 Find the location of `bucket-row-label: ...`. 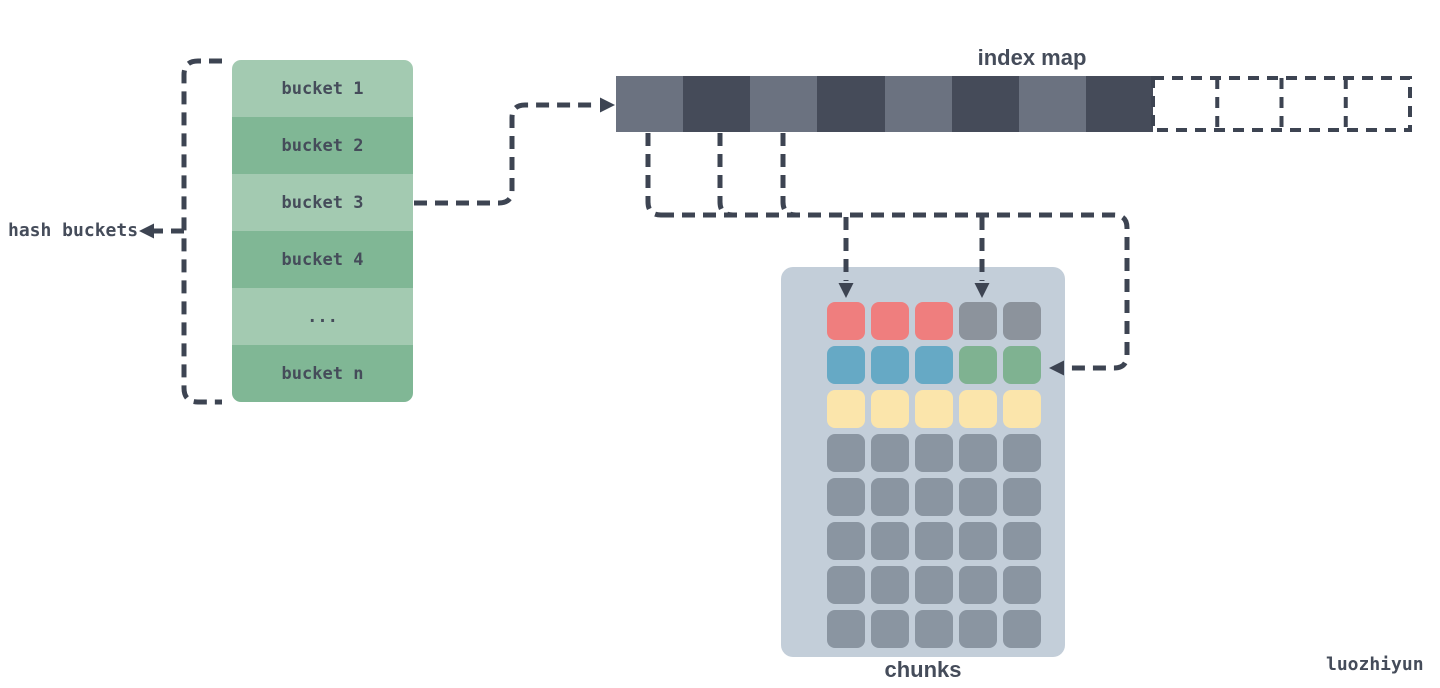

bucket-row-label: ... is located at coordinates (322, 316).